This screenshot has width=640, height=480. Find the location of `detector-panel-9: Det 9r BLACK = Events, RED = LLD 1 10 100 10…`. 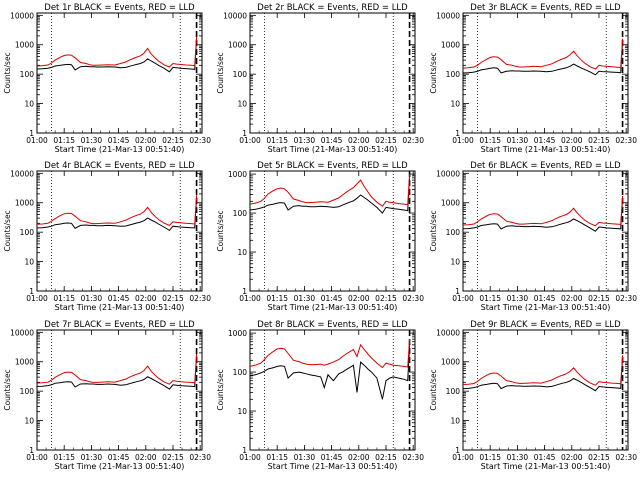

detector-panel-9: Det 9r BLACK = Events, RED = LLD 1 10 100 10… is located at coordinates (533, 395).